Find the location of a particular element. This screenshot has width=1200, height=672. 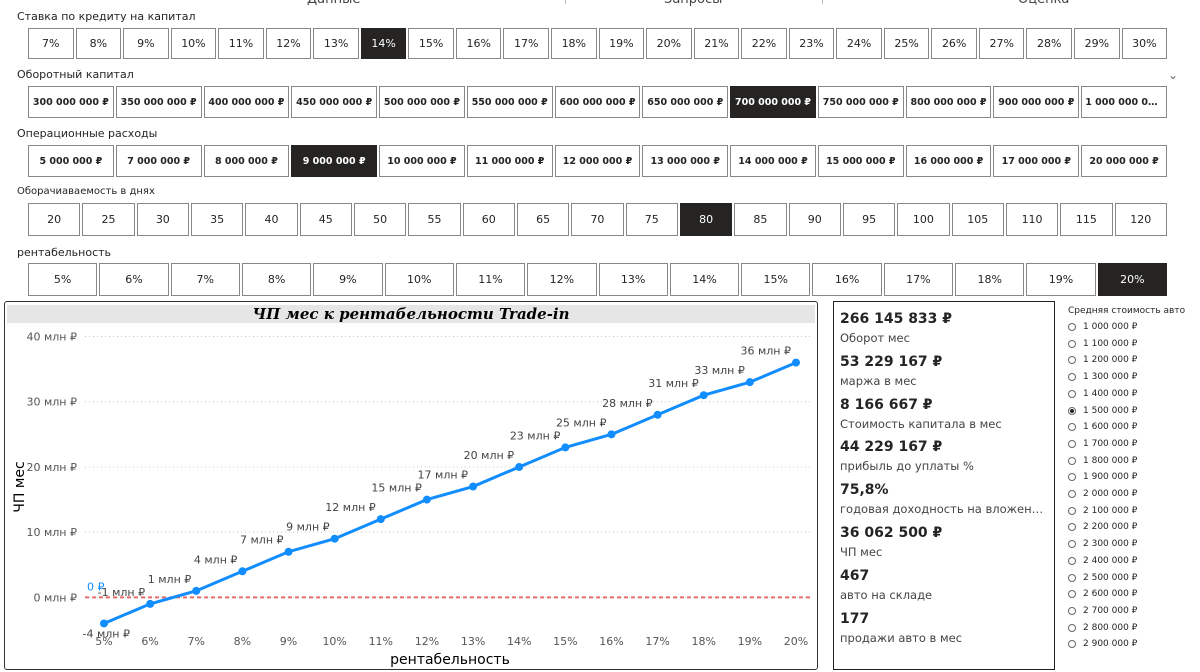

slicer-button: 65 is located at coordinates (543, 219).